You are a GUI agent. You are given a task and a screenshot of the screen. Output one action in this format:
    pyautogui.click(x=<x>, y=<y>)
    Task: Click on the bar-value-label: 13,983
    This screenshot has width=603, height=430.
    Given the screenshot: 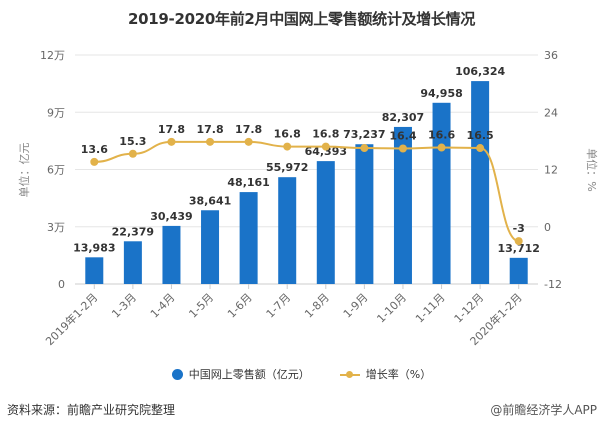 What is the action you would take?
    pyautogui.click(x=94, y=247)
    